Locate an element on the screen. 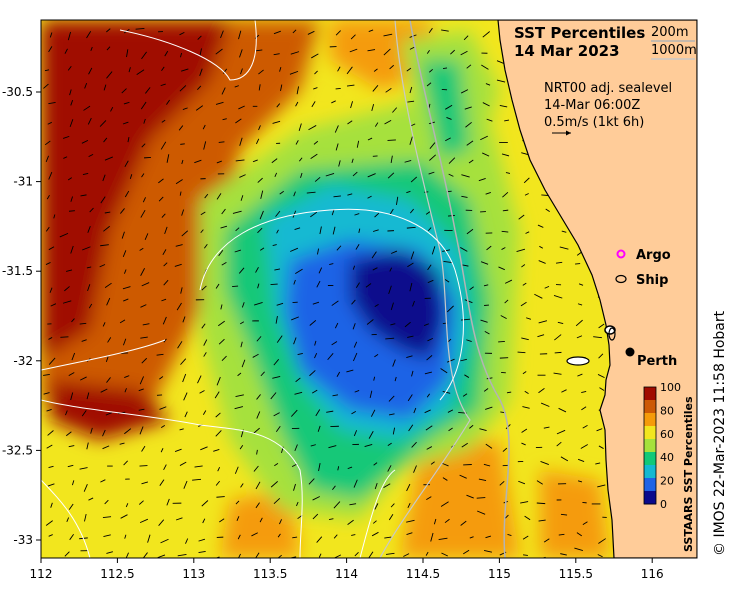  x-tick-label: 115.5 is located at coordinates (576, 574).